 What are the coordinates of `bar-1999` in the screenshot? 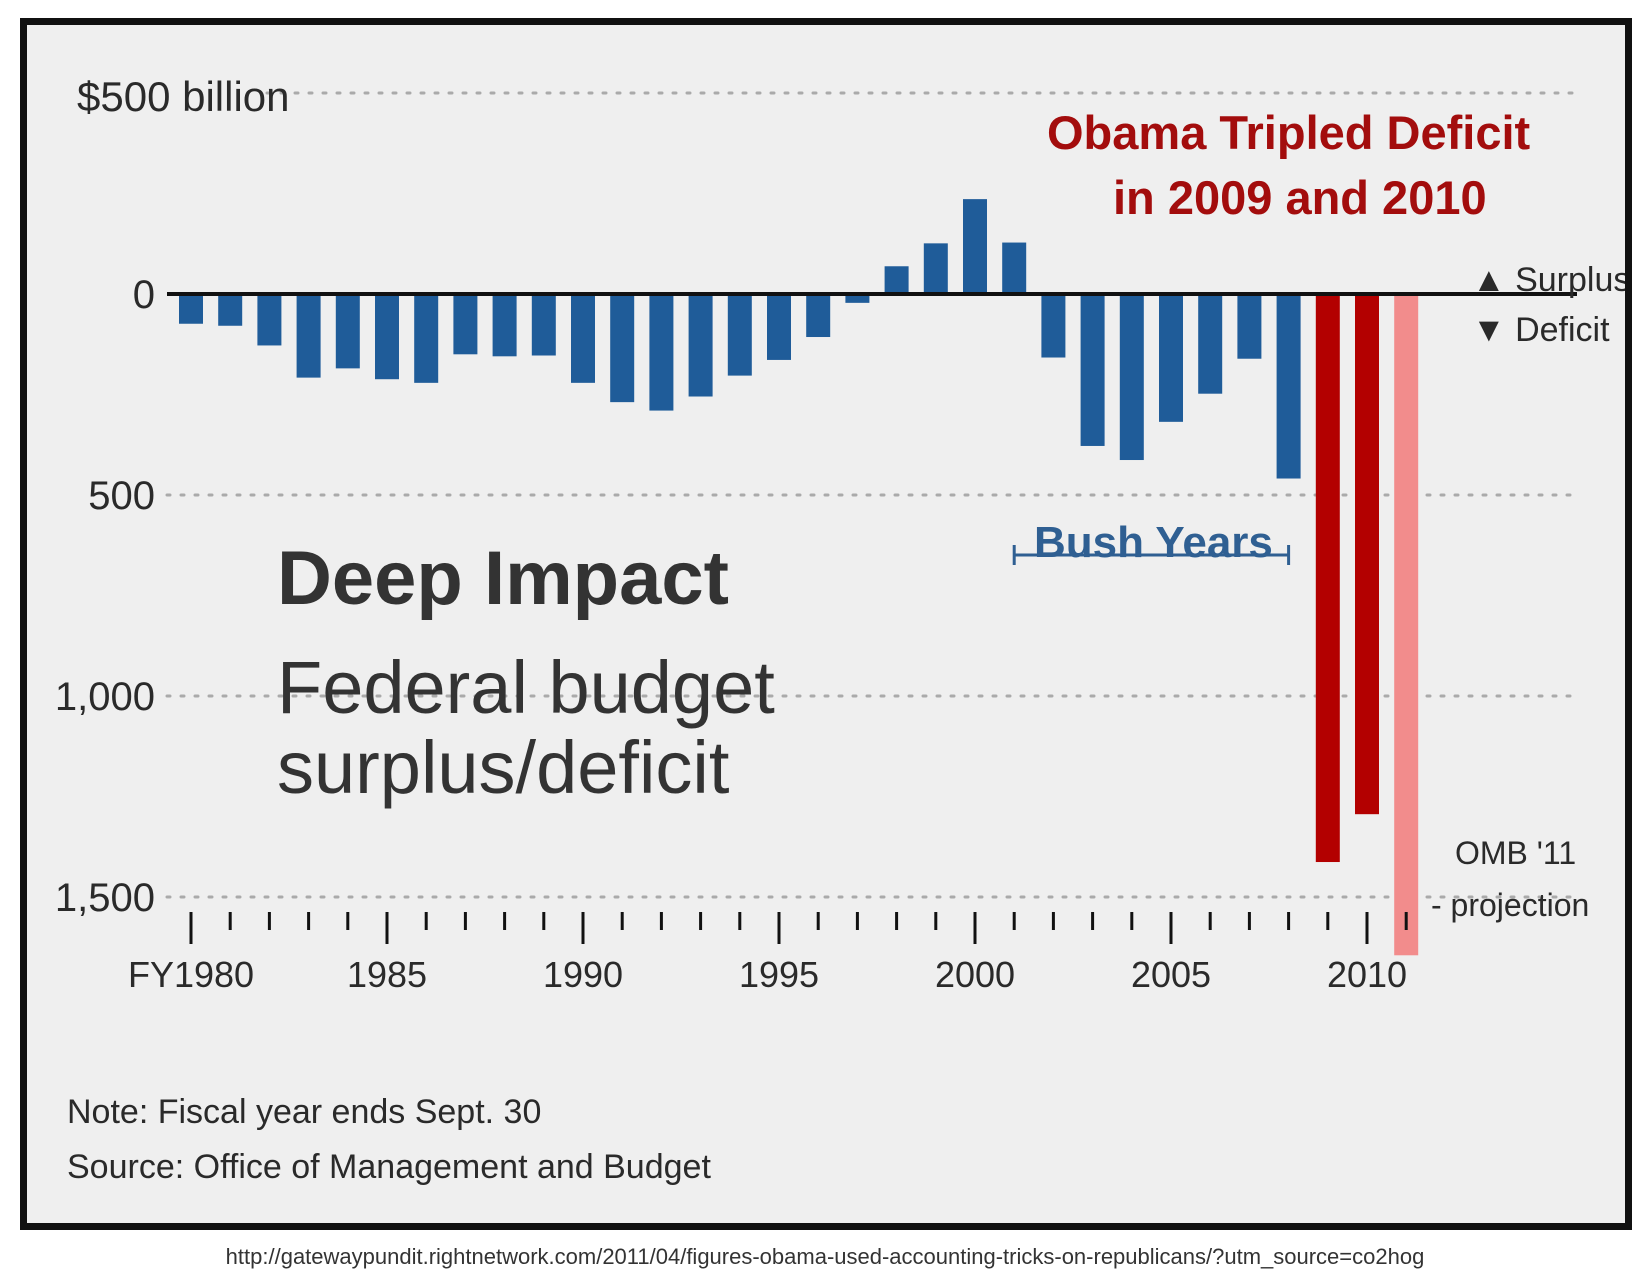 It's located at (935, 268).